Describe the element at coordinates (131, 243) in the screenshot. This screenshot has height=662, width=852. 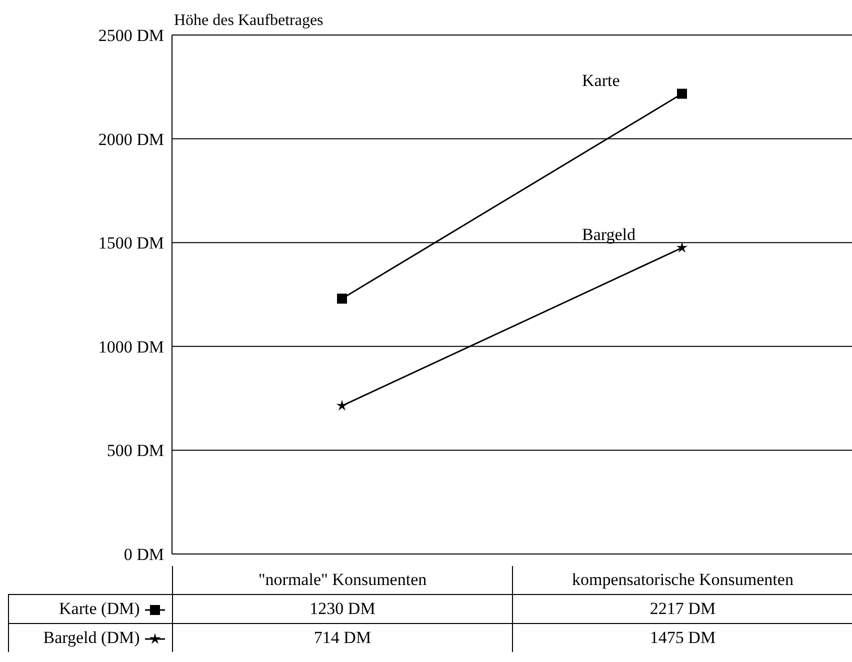
I see `y-tick-label: 1500 DM` at that location.